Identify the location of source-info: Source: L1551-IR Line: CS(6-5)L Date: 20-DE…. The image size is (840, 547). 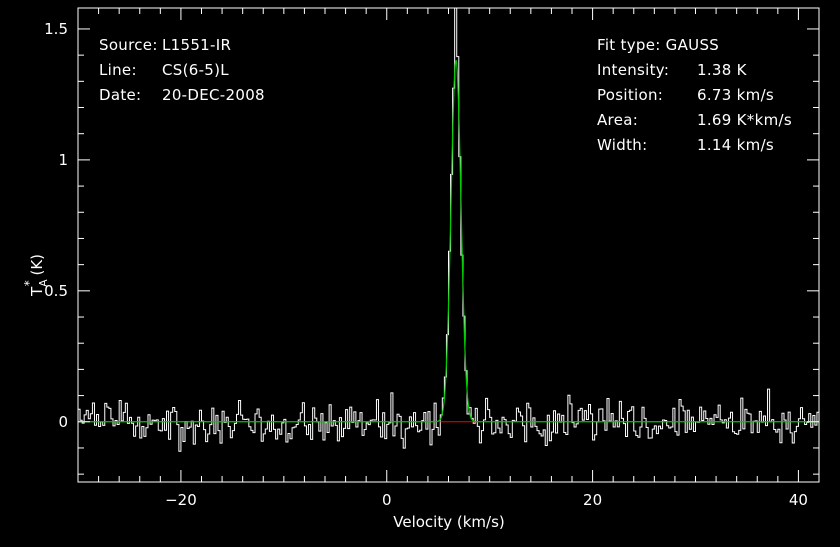
(182, 73).